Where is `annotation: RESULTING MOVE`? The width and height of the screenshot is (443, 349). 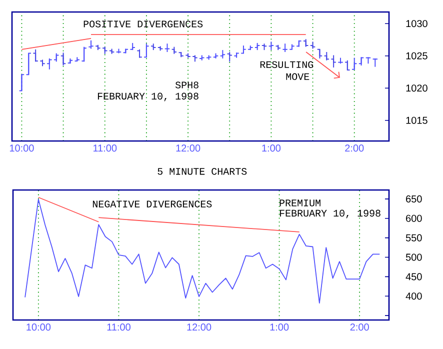
annotation: RESULTING MOVE is located at coordinates (287, 70).